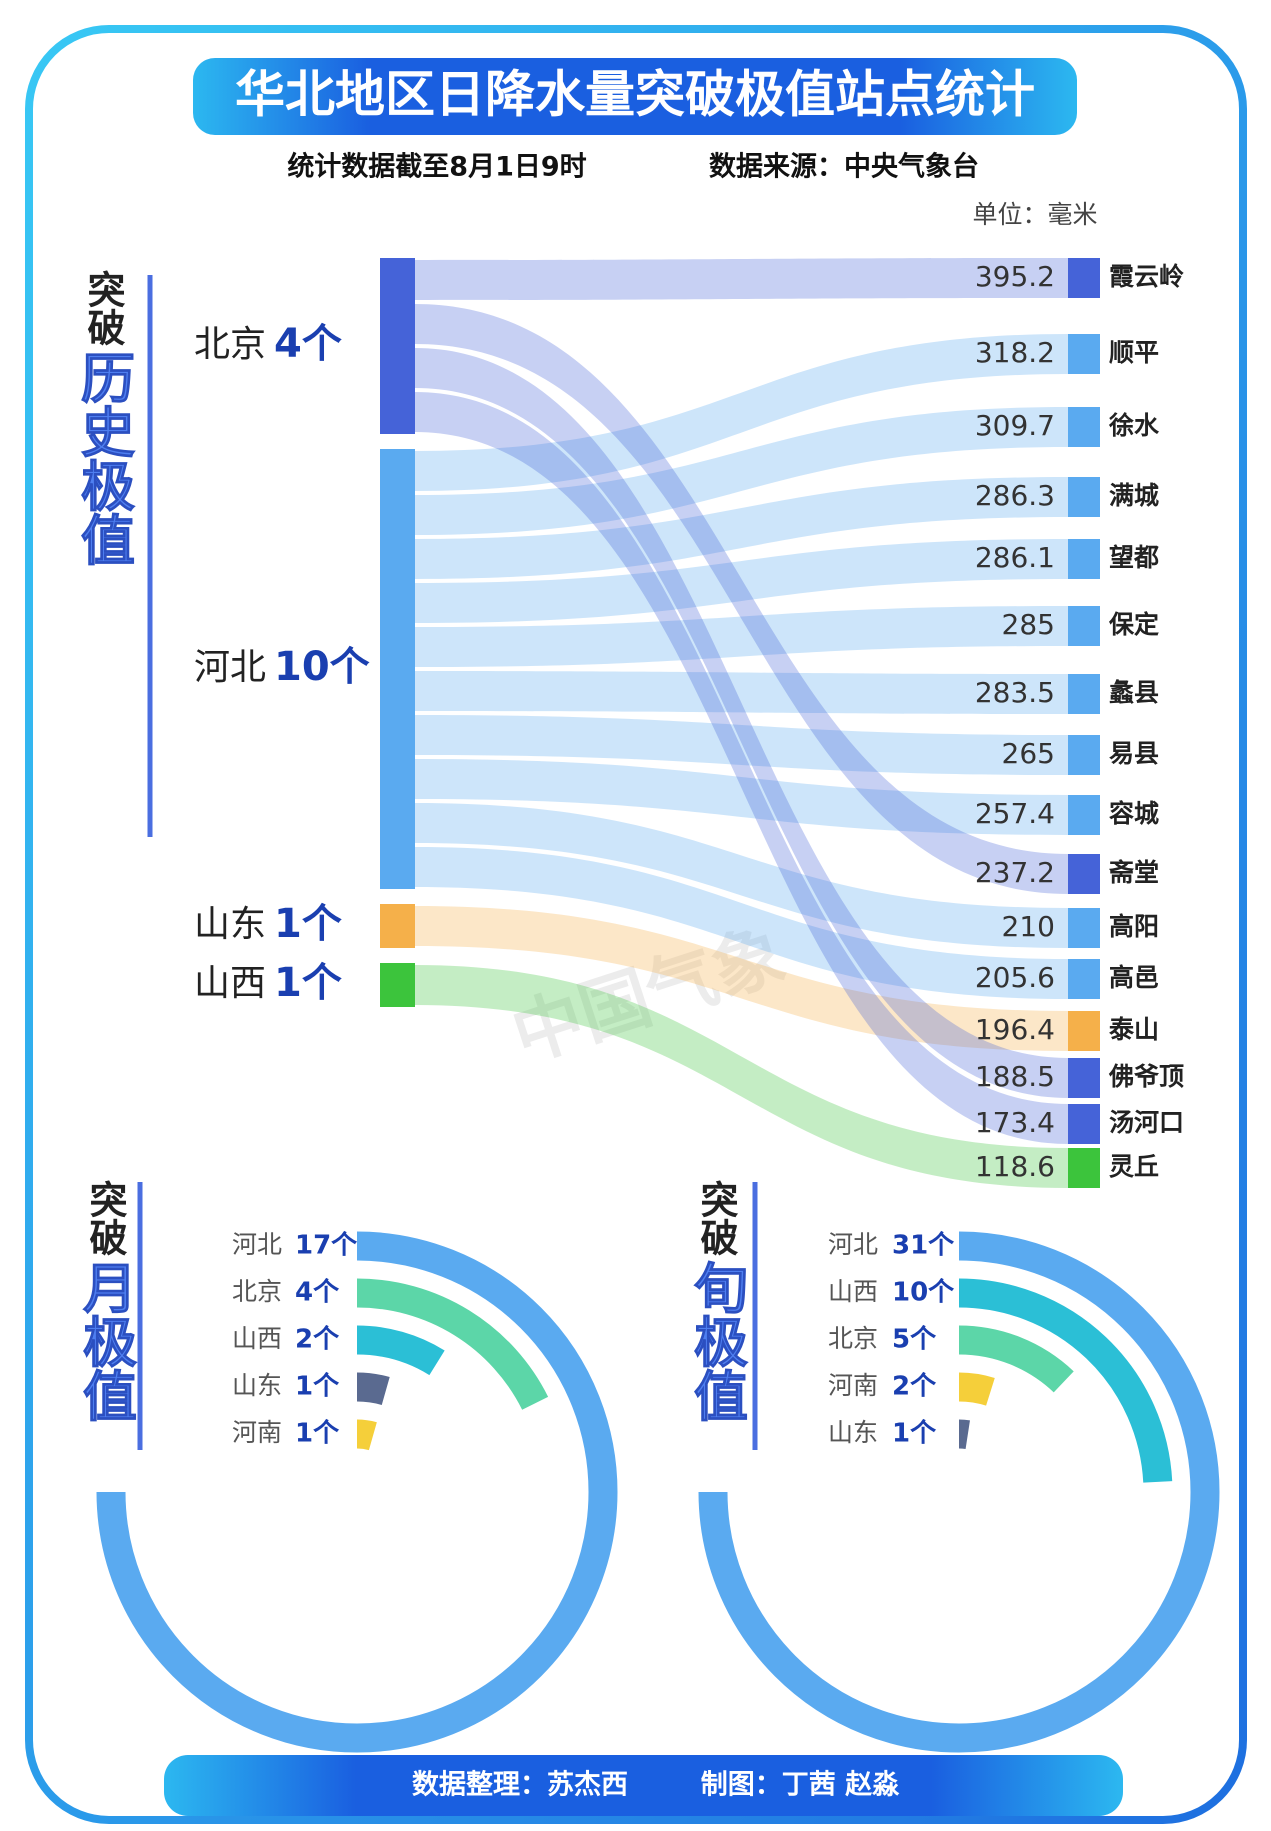 The width and height of the screenshot is (1271, 1831). I want to click on target-name: 灵丘, so click(1134, 1166).